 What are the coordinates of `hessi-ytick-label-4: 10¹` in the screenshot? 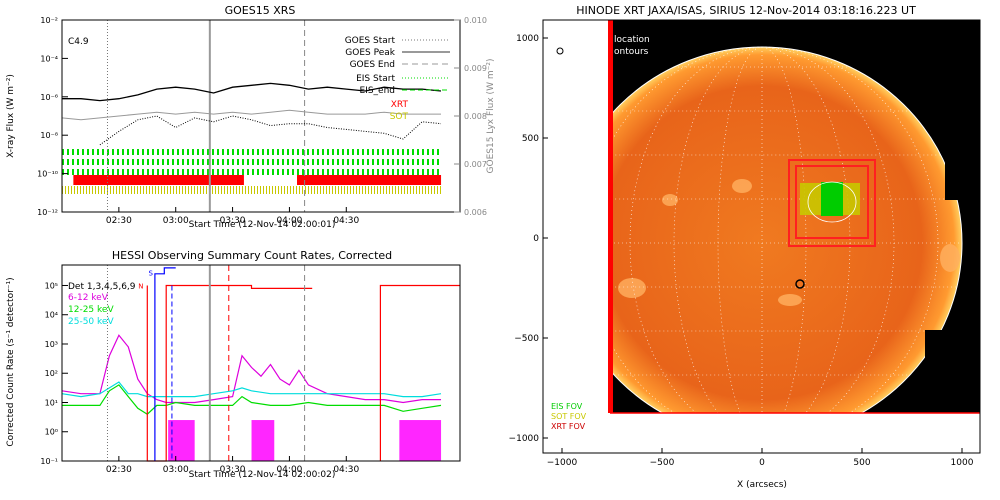 It's located at (51, 402).